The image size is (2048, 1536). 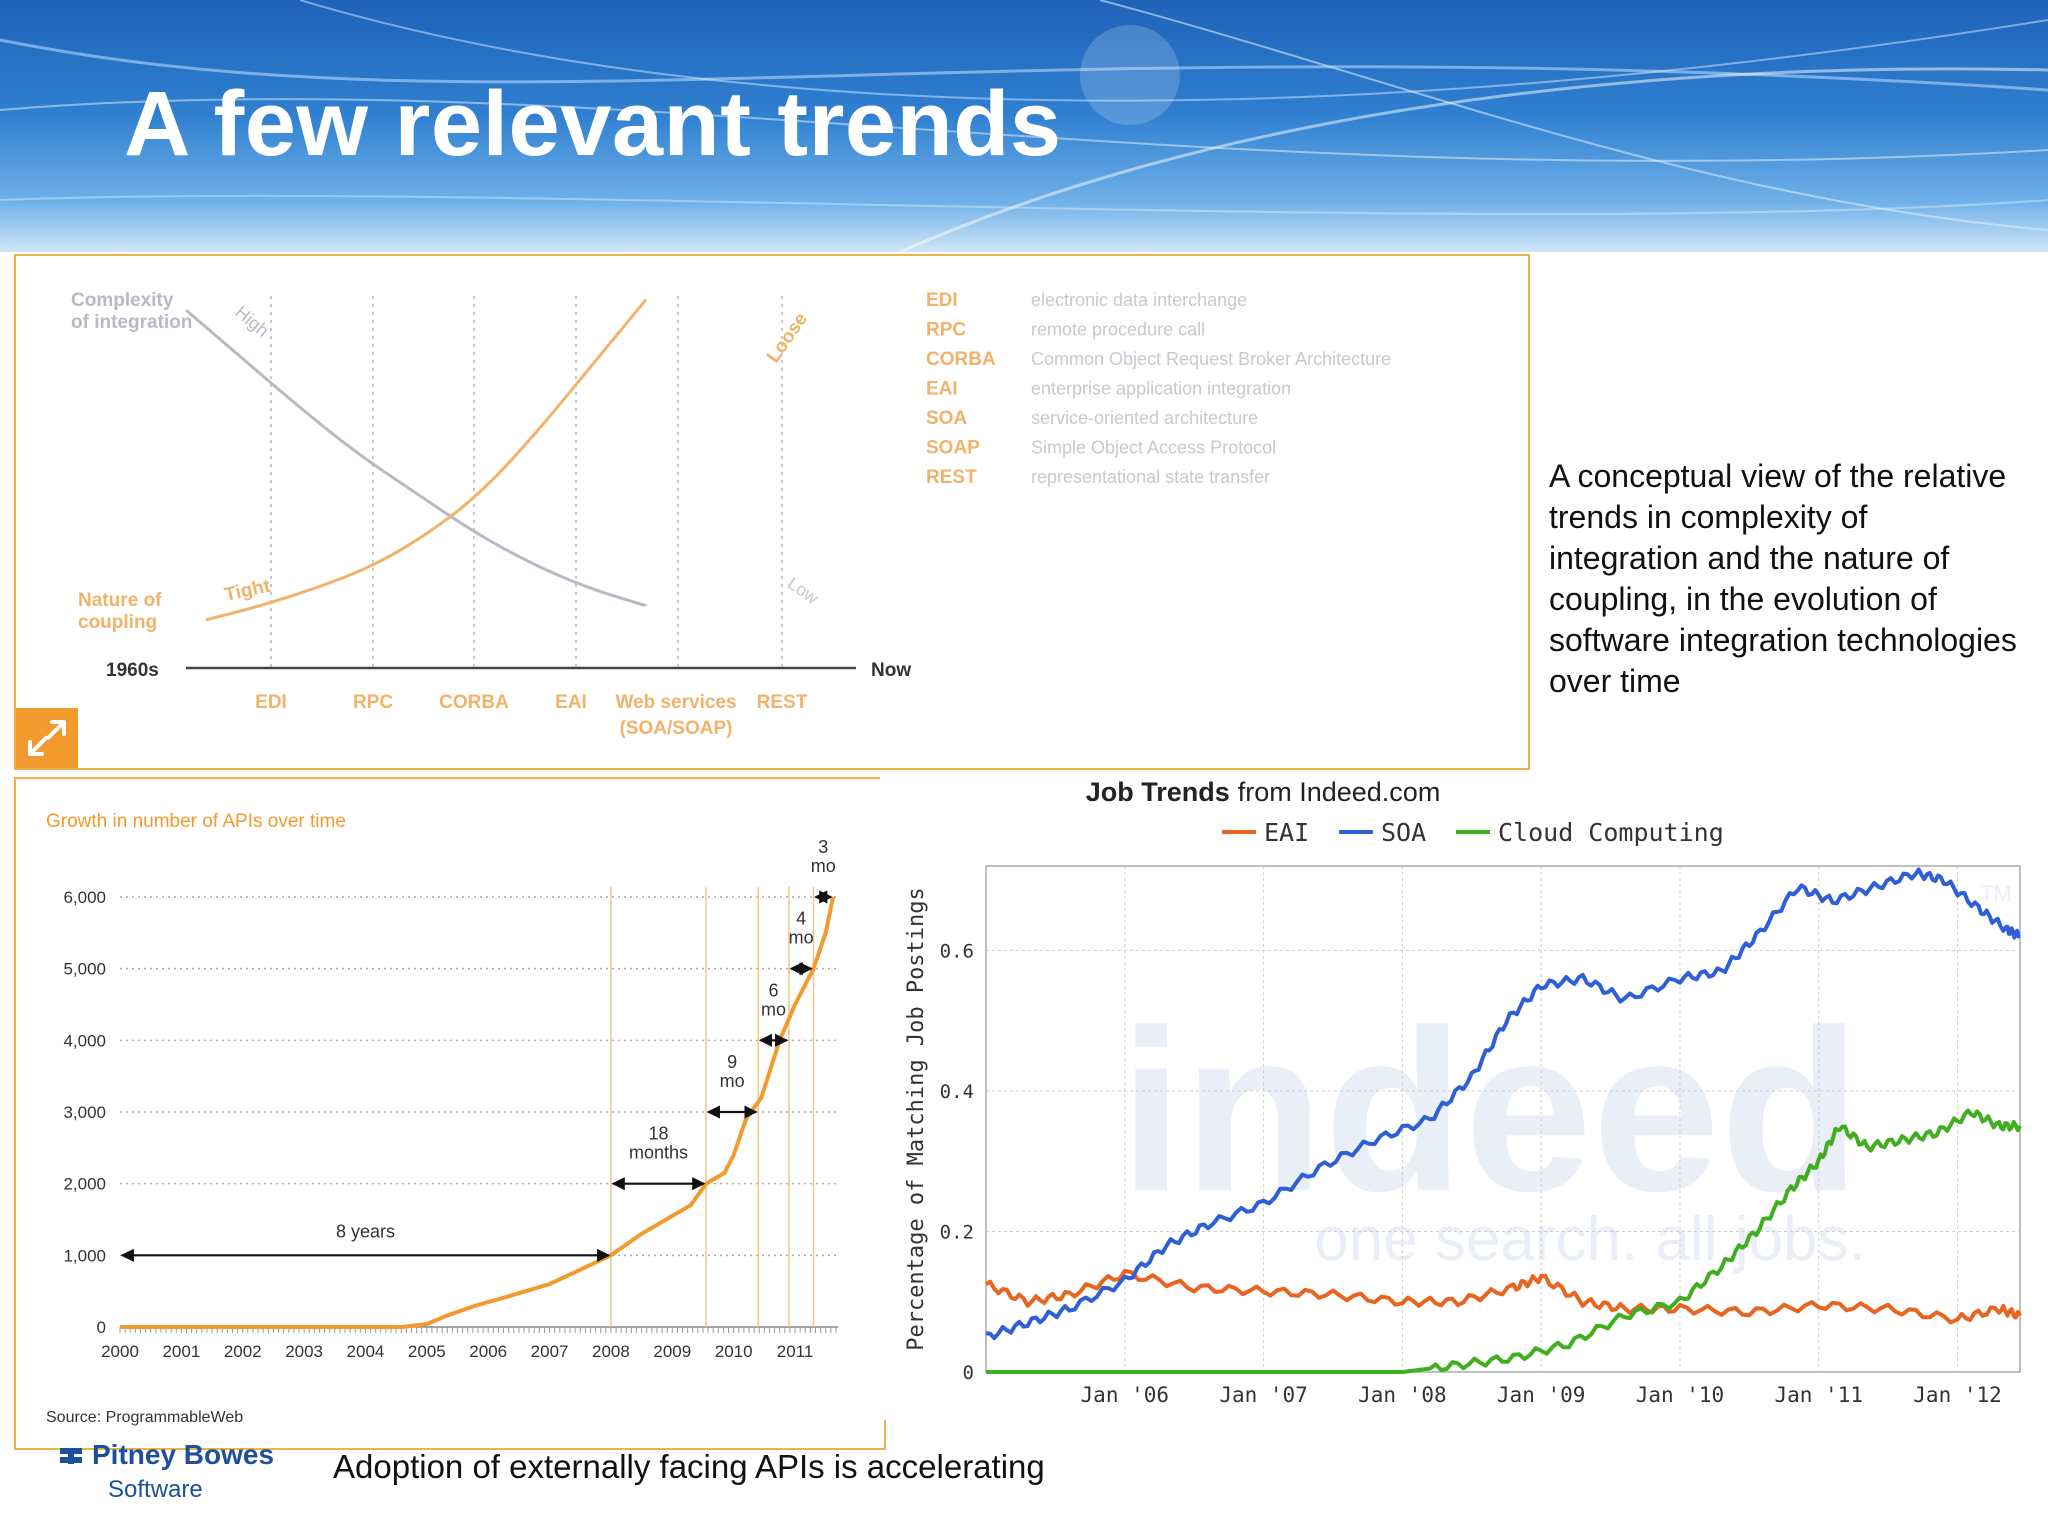 I want to click on api-growth-line, so click(x=478, y=1112).